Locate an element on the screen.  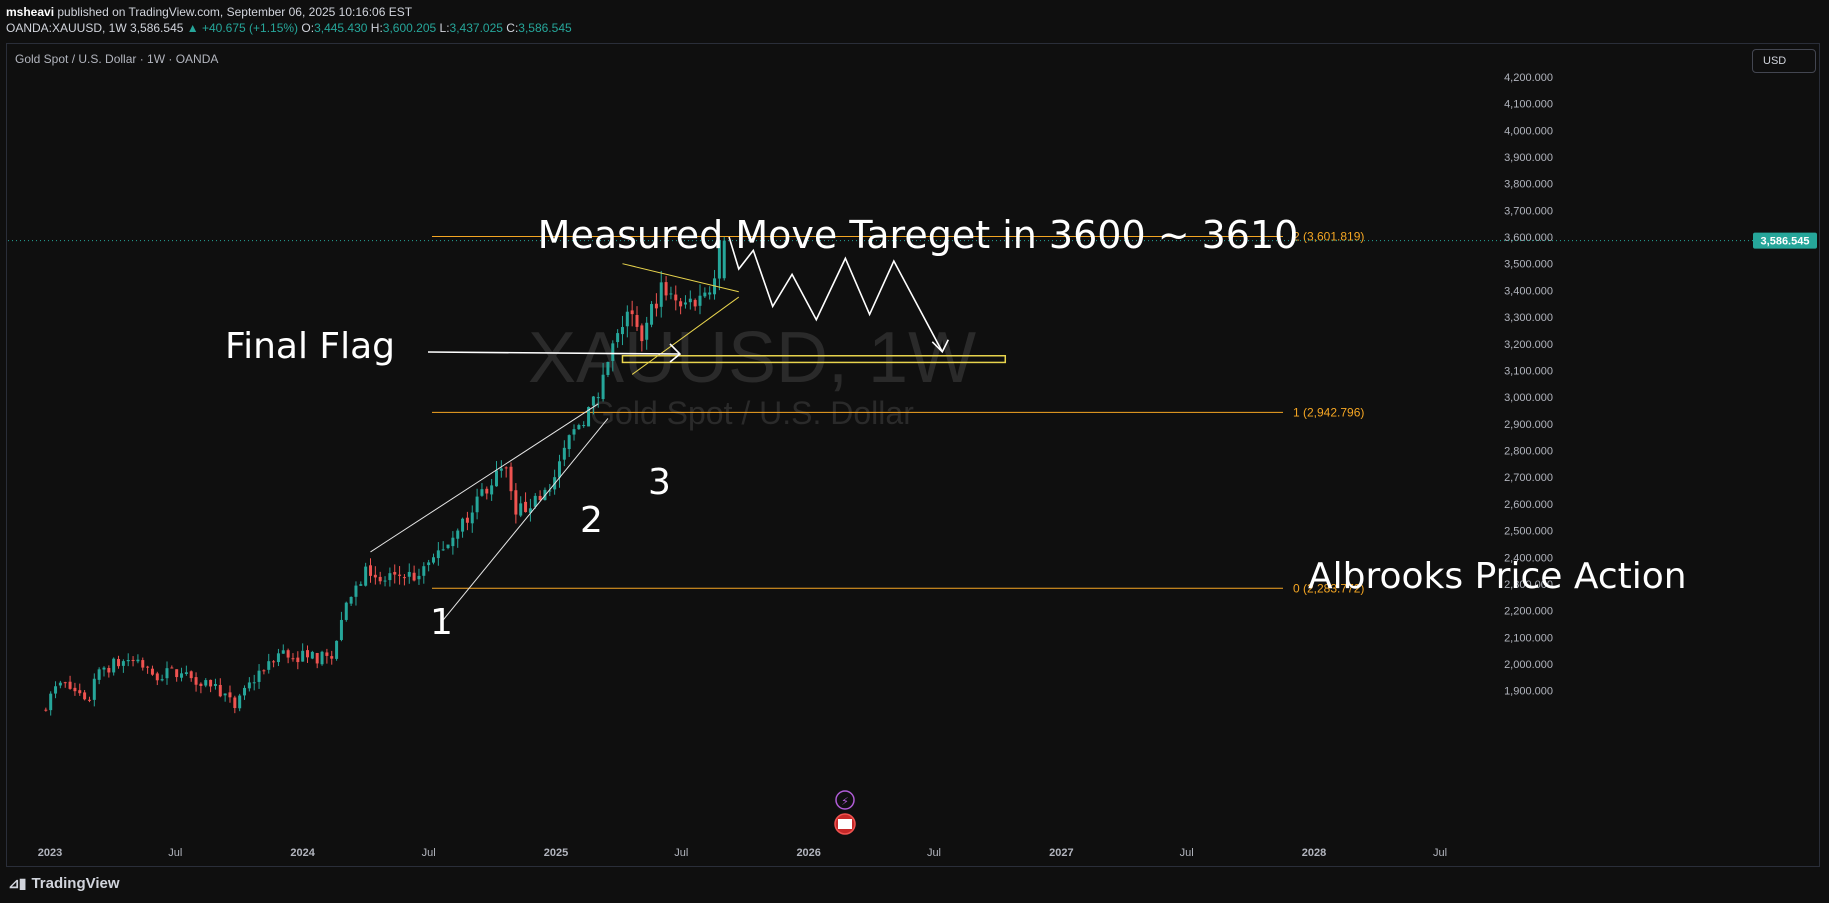
currency-button: USD is located at coordinates (1784, 61).